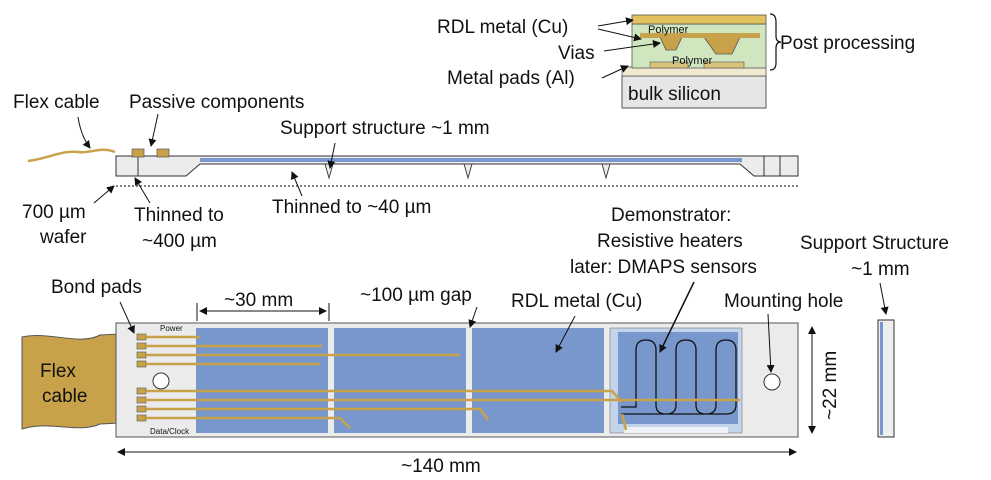  What do you see at coordinates (104, 194) in the screenshot?
I see `wafer-pointer` at bounding box center [104, 194].